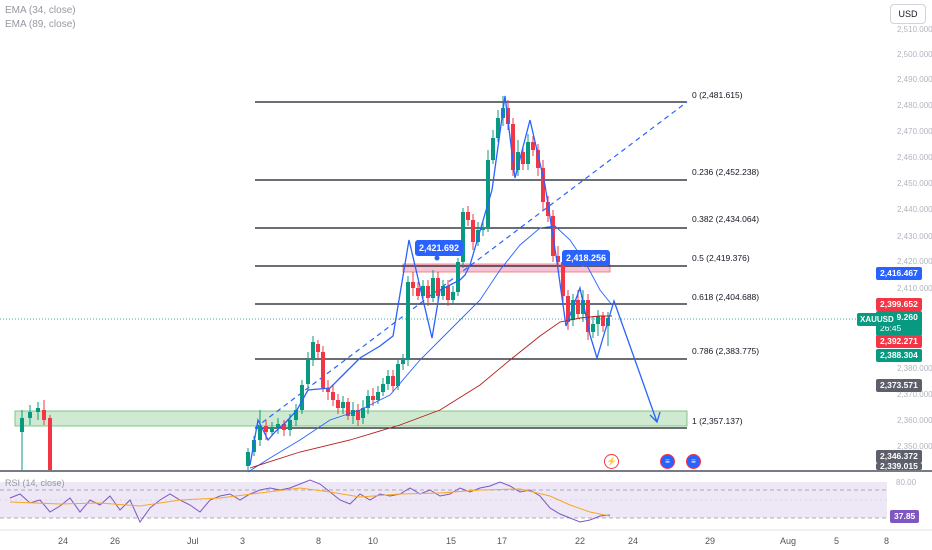  What do you see at coordinates (726, 297) in the screenshot?
I see `fib-label-0618: 0.618 (2,404.688)` at bounding box center [726, 297].